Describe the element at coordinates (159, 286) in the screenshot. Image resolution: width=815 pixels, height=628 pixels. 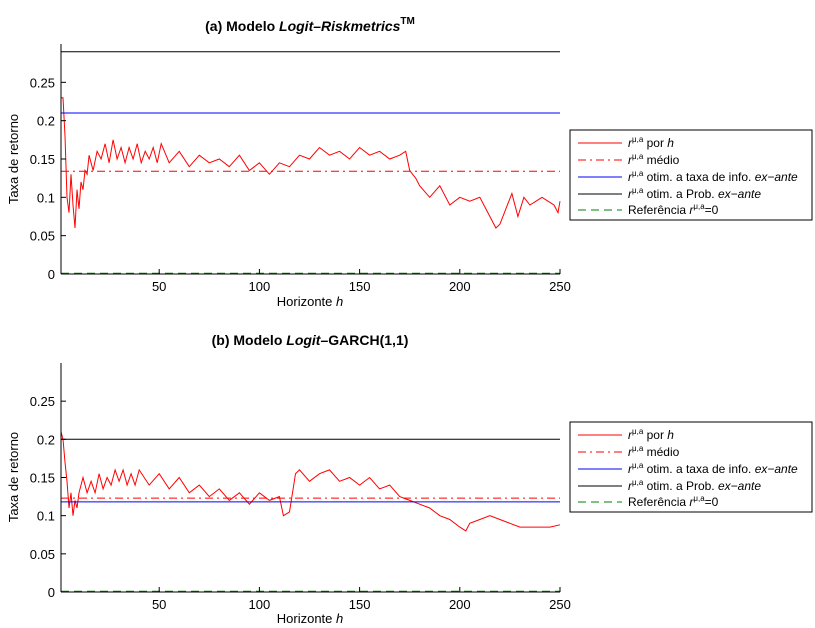
I see `chart-a-x-tick-label: 50` at that location.